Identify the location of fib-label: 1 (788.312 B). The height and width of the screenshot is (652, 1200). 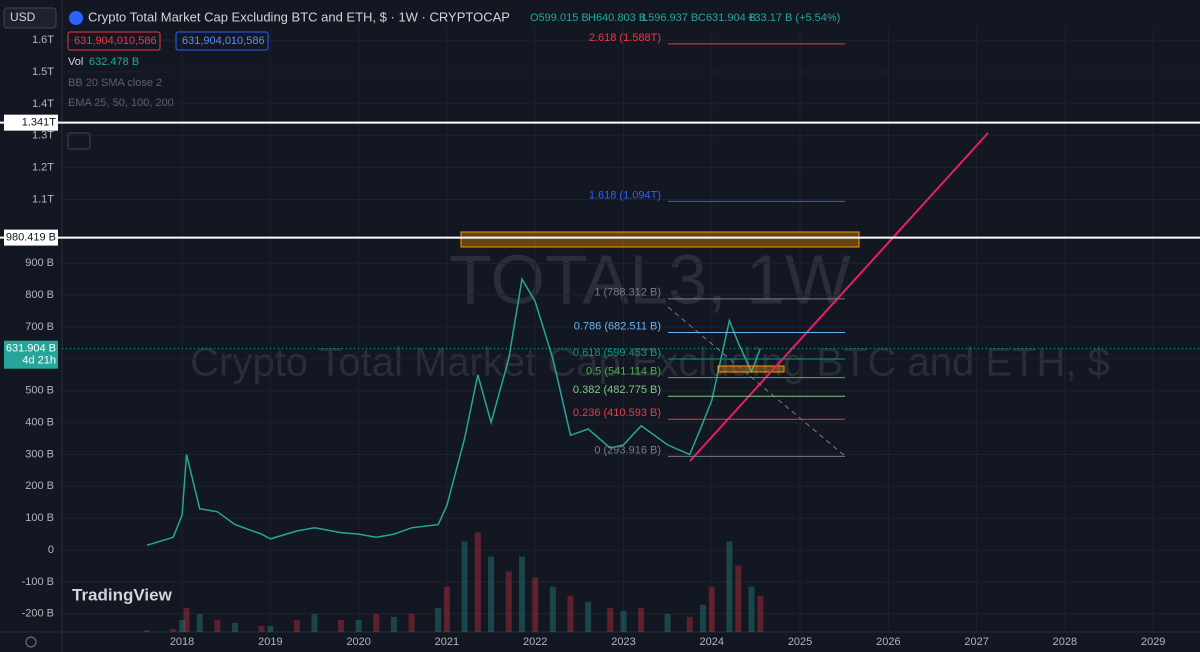
(627, 293).